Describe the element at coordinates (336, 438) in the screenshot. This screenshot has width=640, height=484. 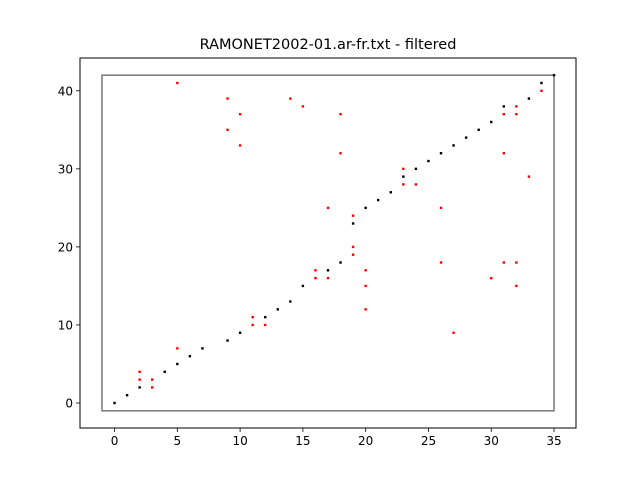
I see `x-axis: 0 5 10 15 20 25 30 35` at that location.